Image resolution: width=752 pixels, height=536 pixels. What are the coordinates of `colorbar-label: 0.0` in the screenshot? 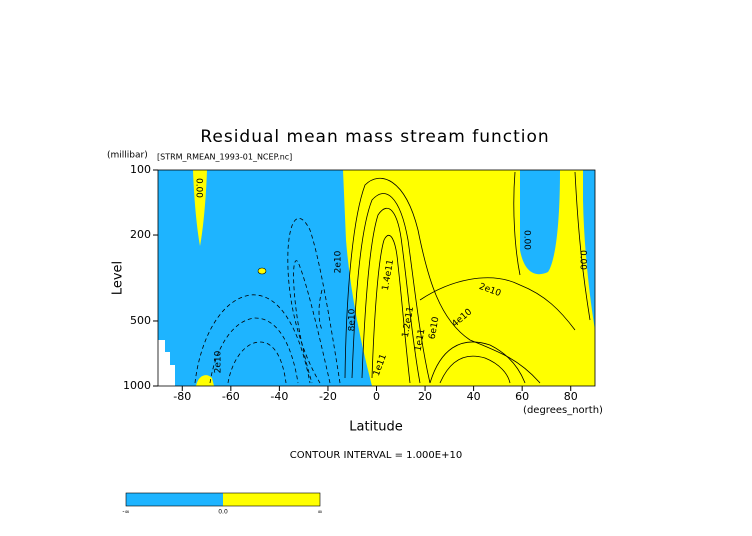 It's located at (223, 512).